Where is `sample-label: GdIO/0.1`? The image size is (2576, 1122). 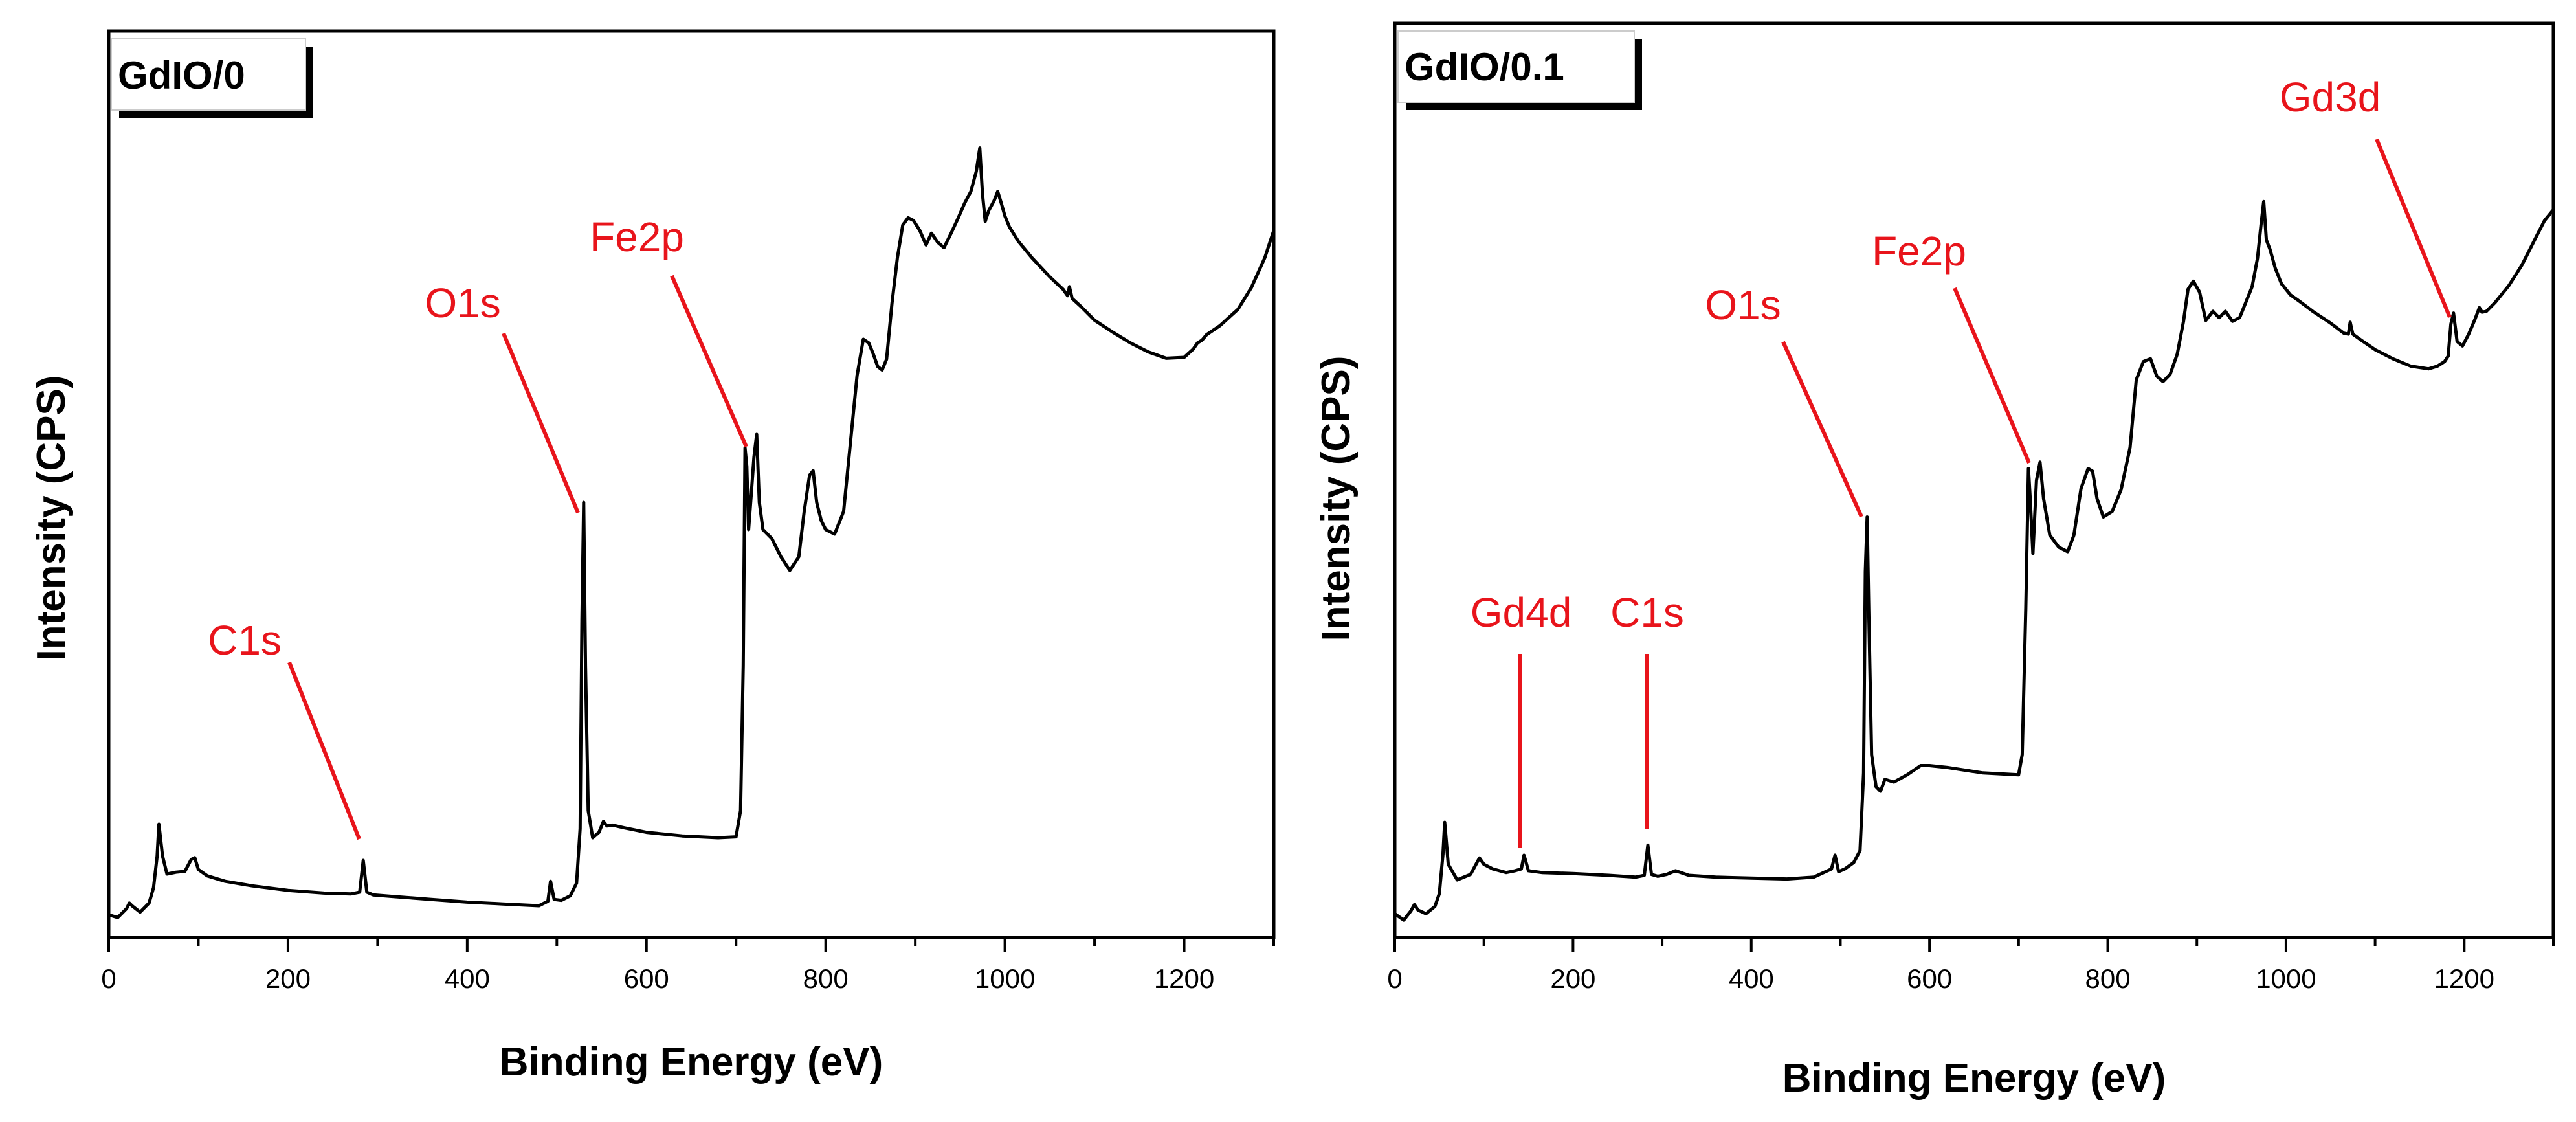
sample-label: GdIO/0.1 is located at coordinates (1484, 67).